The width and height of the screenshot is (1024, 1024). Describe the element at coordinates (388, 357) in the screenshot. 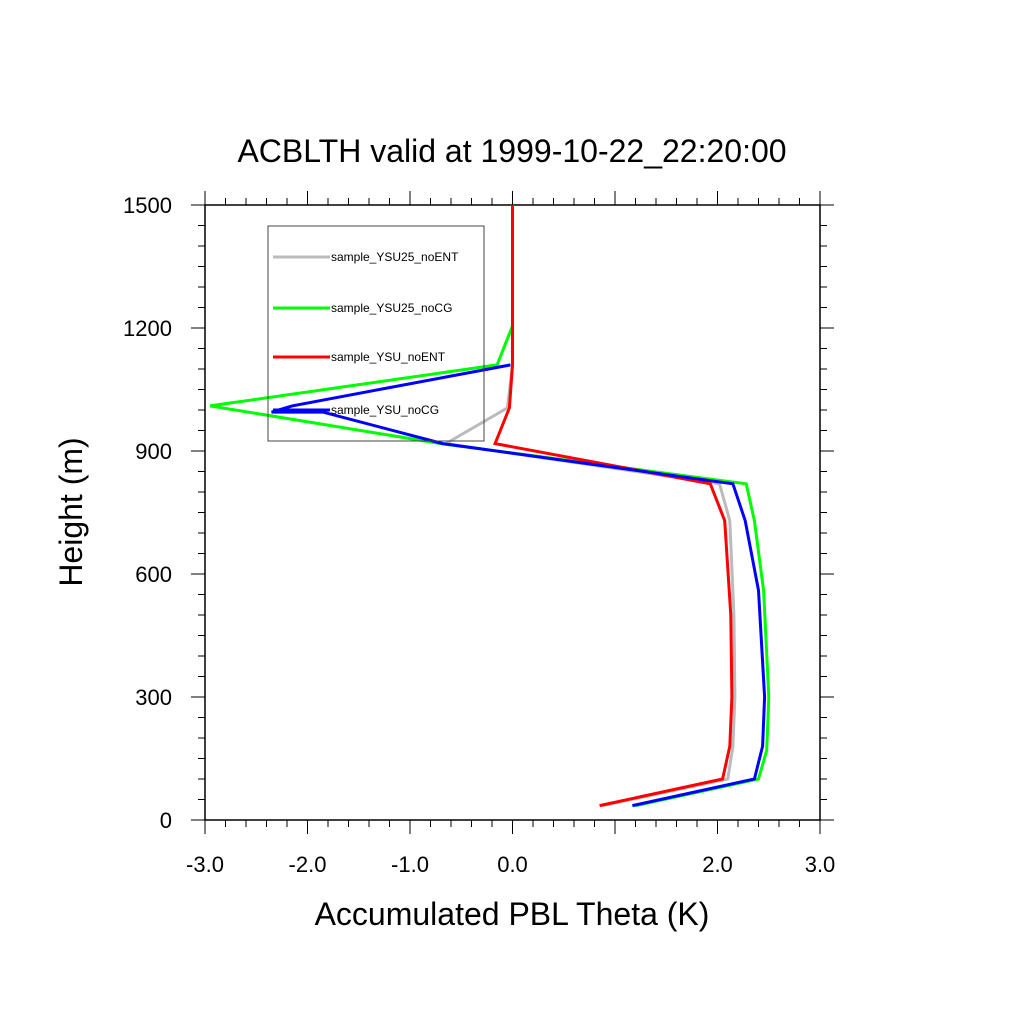

I see `legend-label: sample_YSU_noENT` at that location.